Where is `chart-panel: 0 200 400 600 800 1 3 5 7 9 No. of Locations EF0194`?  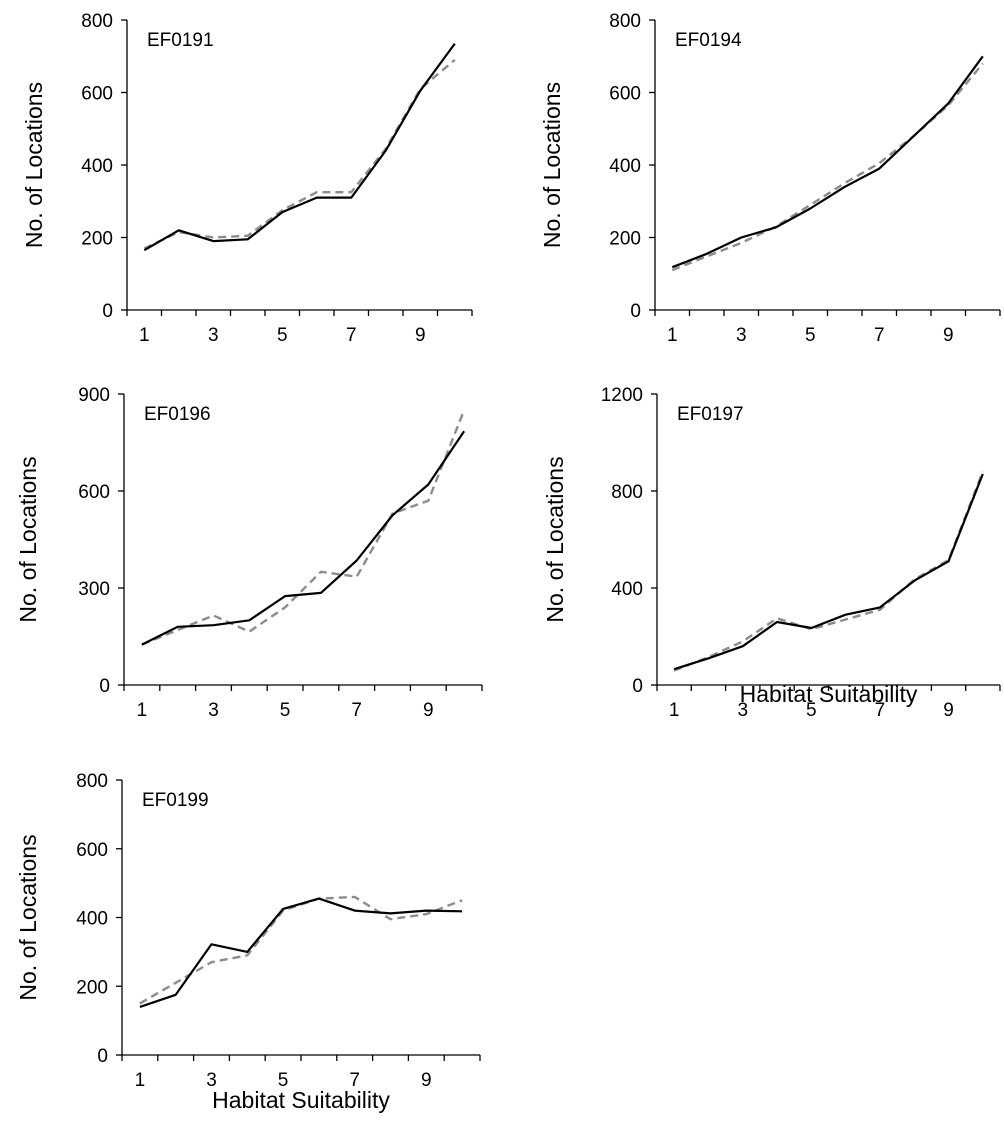 chart-panel: 0 200 400 600 800 1 3 5 7 9 No. of Locations EF0194 is located at coordinates (770, 178).